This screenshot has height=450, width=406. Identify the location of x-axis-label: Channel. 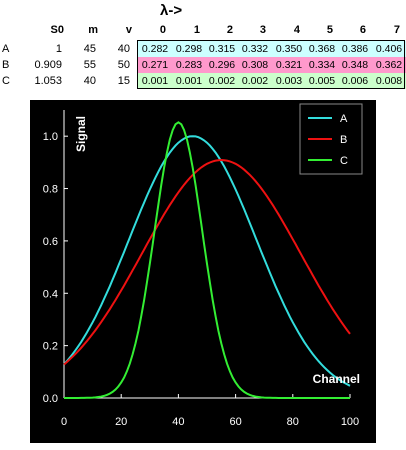
(336, 379).